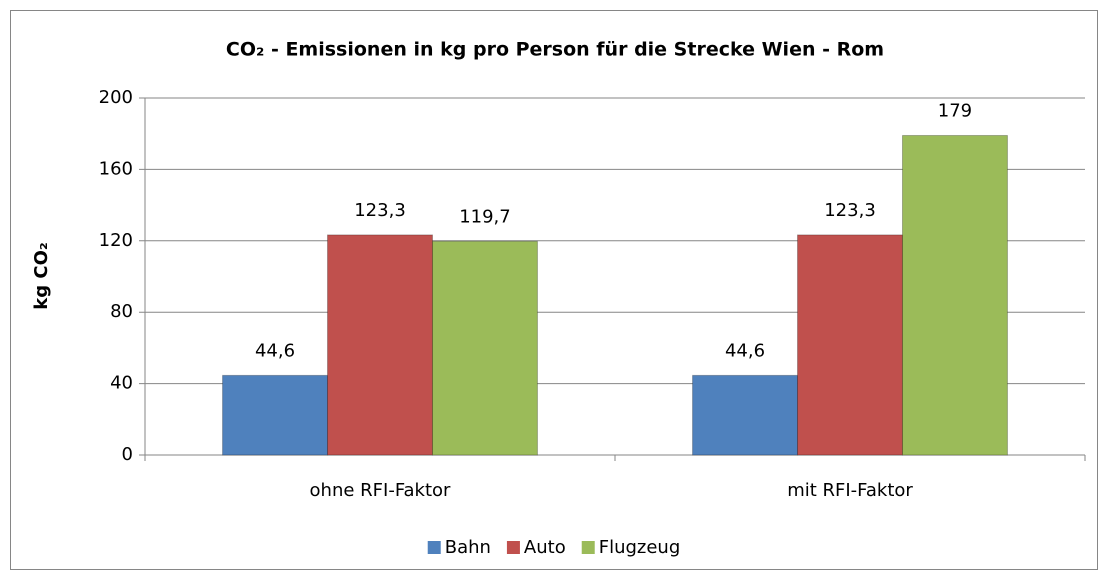 The width and height of the screenshot is (1108, 580). What do you see at coordinates (116, 240) in the screenshot?
I see `y-tick-label: 120` at bounding box center [116, 240].